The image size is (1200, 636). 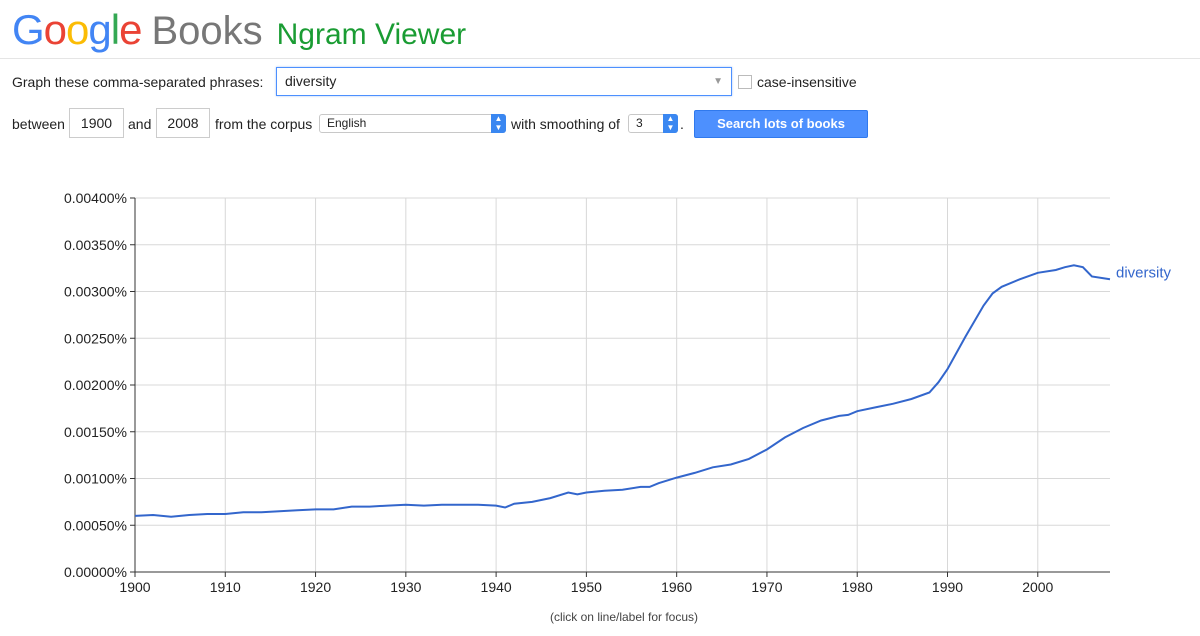 I want to click on x-tick-label: 1960, so click(x=676, y=587).